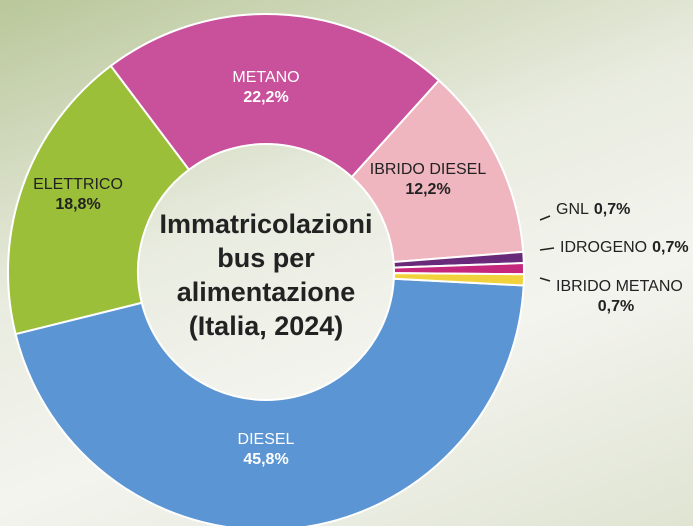 The height and width of the screenshot is (526, 693). Describe the element at coordinates (427, 189) in the screenshot. I see `value-label: 12,2%` at that location.